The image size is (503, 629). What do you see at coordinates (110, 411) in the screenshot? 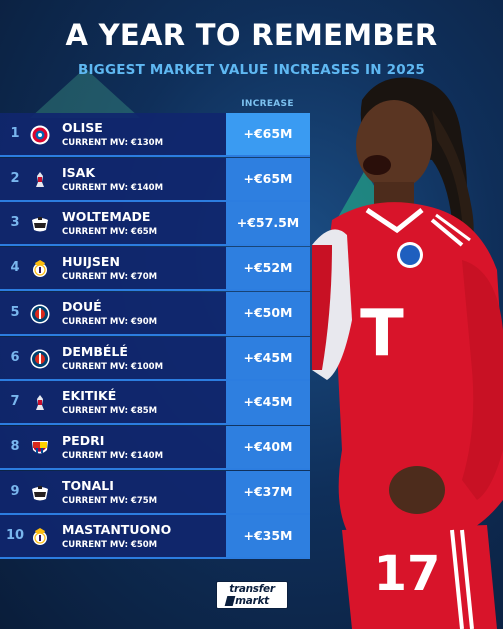
I see `current-market-value: CURRENT MV: €85M` at bounding box center [110, 411].